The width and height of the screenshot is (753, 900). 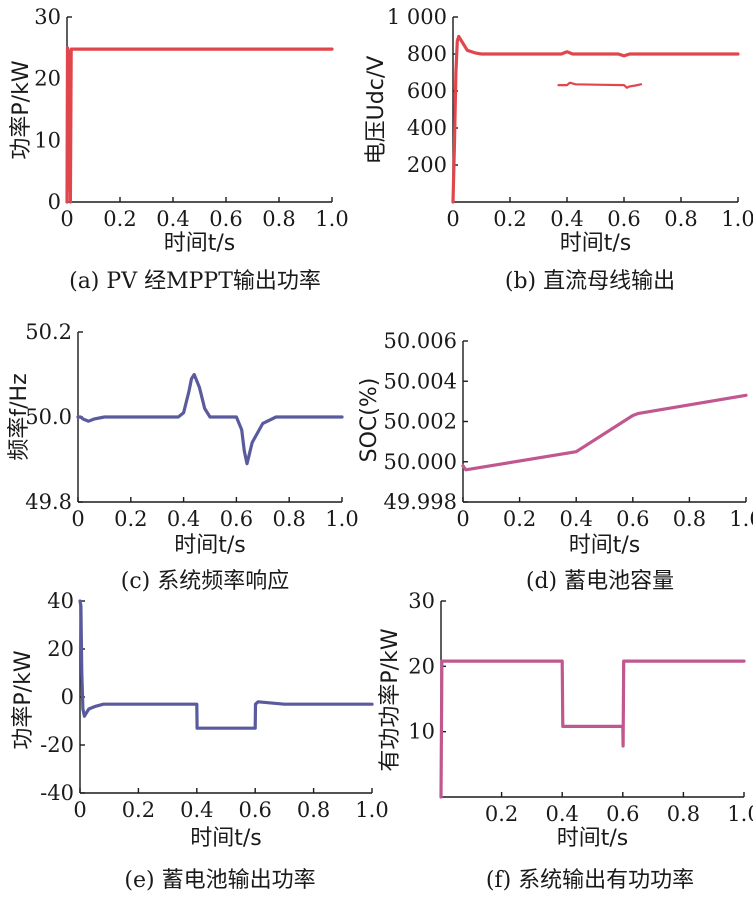 I want to click on y-tick-label: 50.0, so click(x=48, y=417).